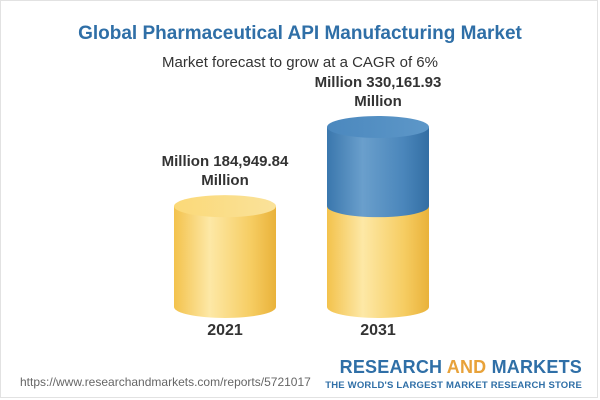 The image size is (600, 400). What do you see at coordinates (225, 330) in the screenshot?
I see `category-label-2021: 2021` at bounding box center [225, 330].